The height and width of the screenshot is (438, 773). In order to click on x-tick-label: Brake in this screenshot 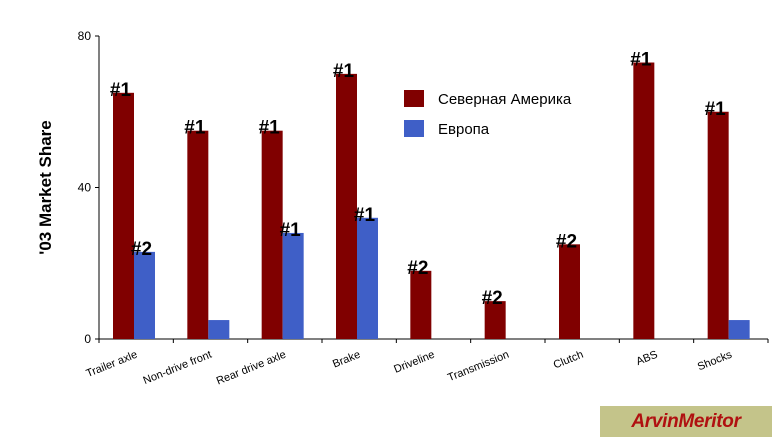, I will do `click(346, 360)`.